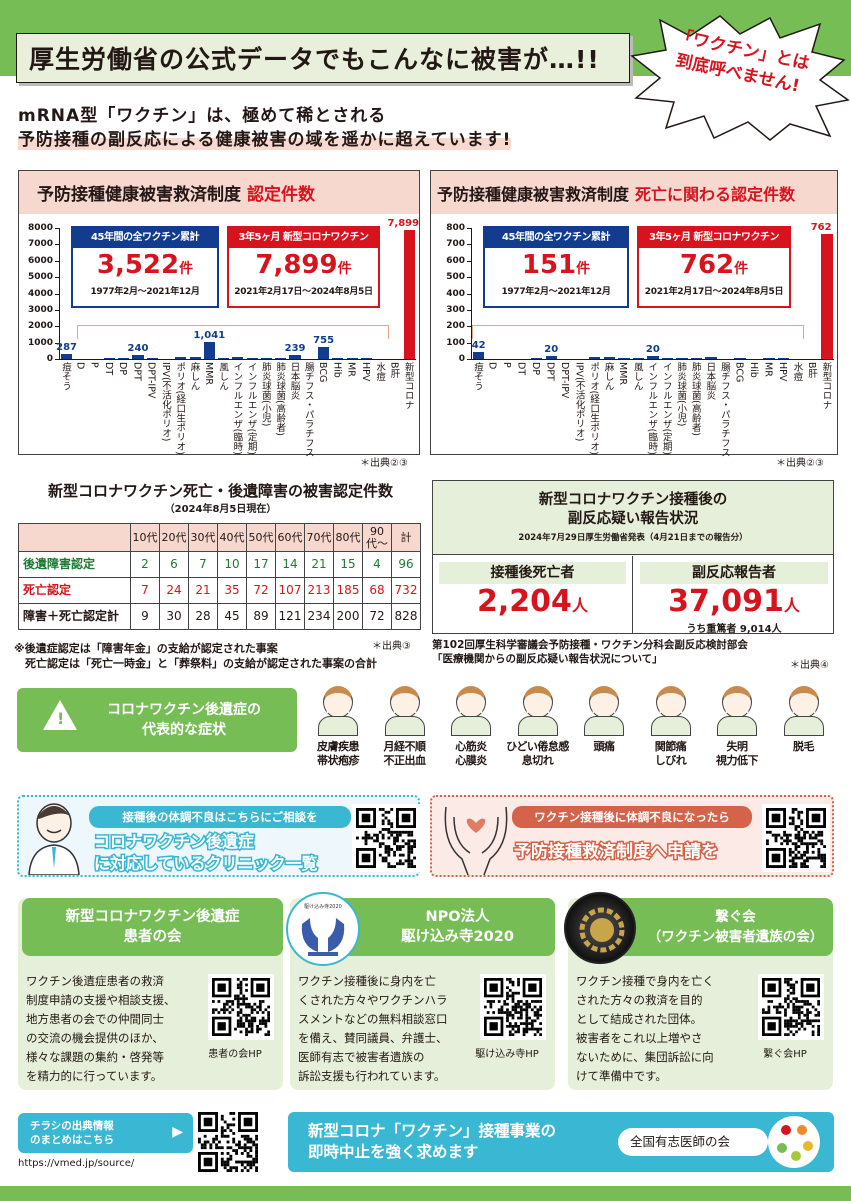  Describe the element at coordinates (550, 371) in the screenshot. I see `x-tick-label: DPT` at that location.